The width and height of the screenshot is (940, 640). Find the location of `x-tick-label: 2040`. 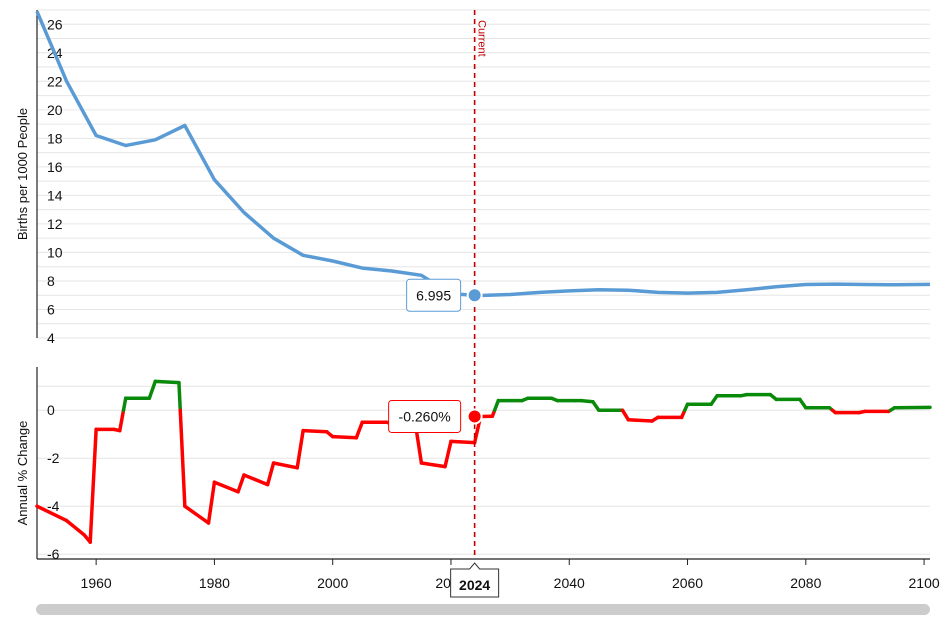

x-tick-label: 2040 is located at coordinates (569, 583).